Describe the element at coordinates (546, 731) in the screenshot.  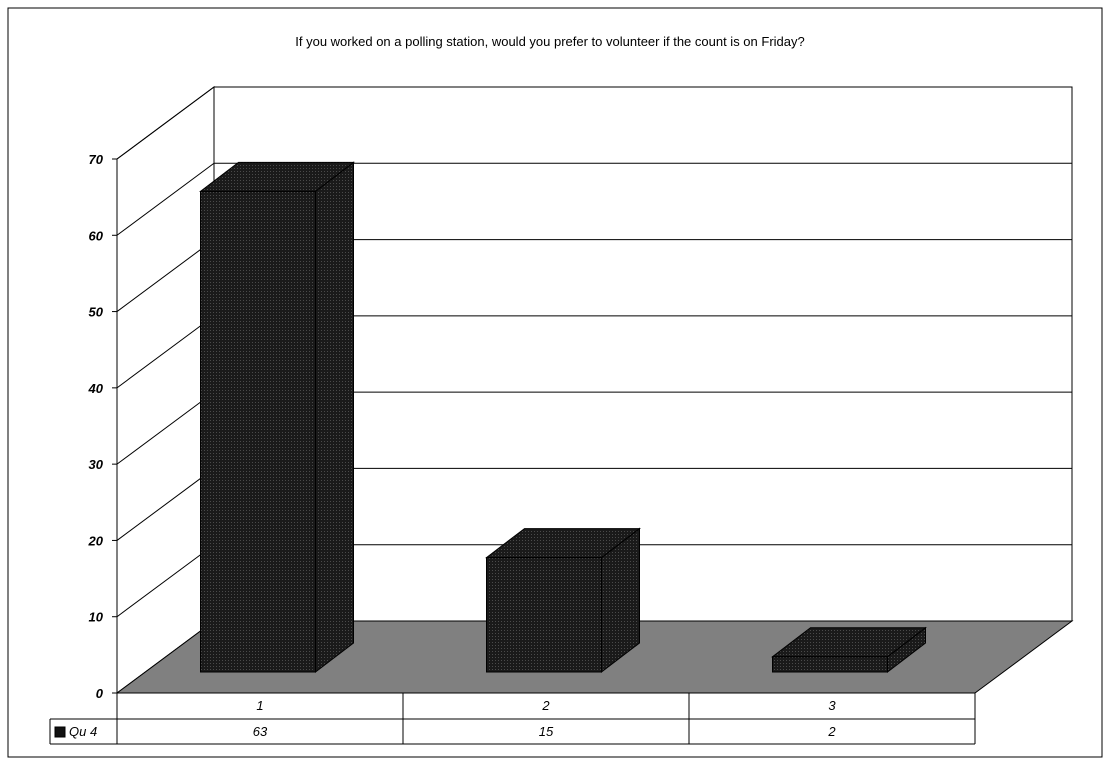
I see `data-value-label: 15` at that location.